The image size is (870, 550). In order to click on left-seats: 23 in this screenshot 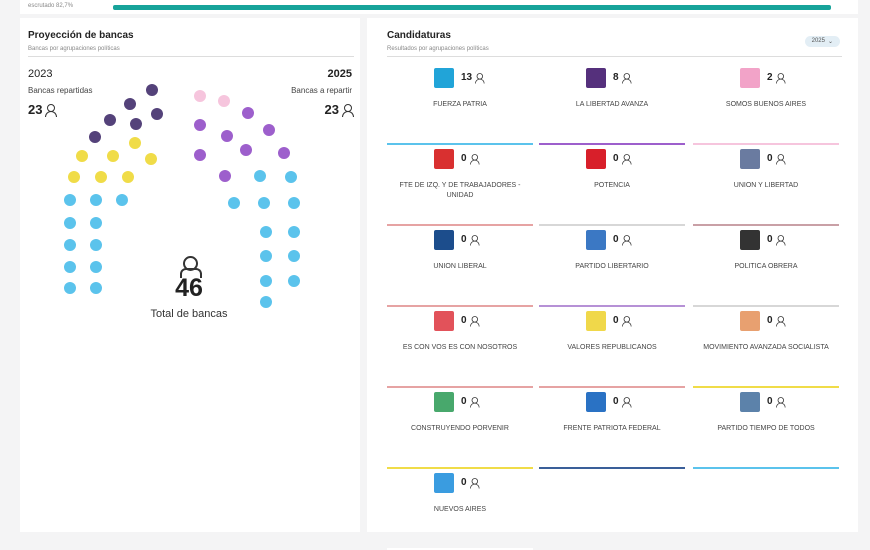, I will do `click(43, 109)`.